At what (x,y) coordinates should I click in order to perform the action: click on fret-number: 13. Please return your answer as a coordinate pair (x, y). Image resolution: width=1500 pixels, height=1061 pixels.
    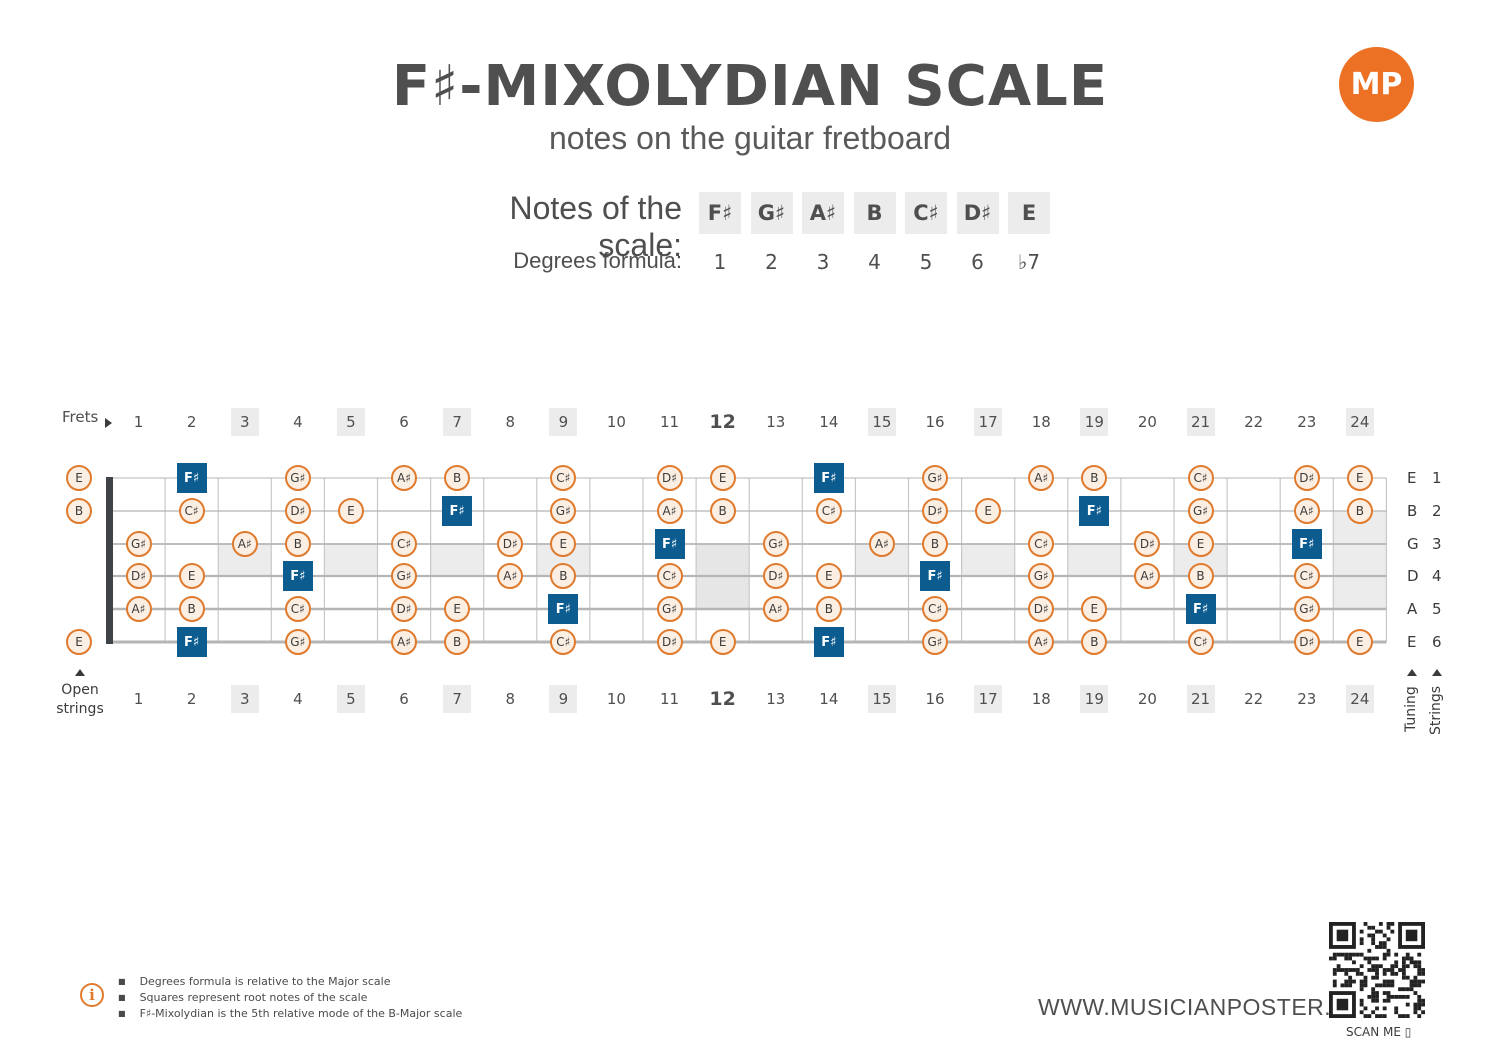
    Looking at the image, I should click on (776, 699).